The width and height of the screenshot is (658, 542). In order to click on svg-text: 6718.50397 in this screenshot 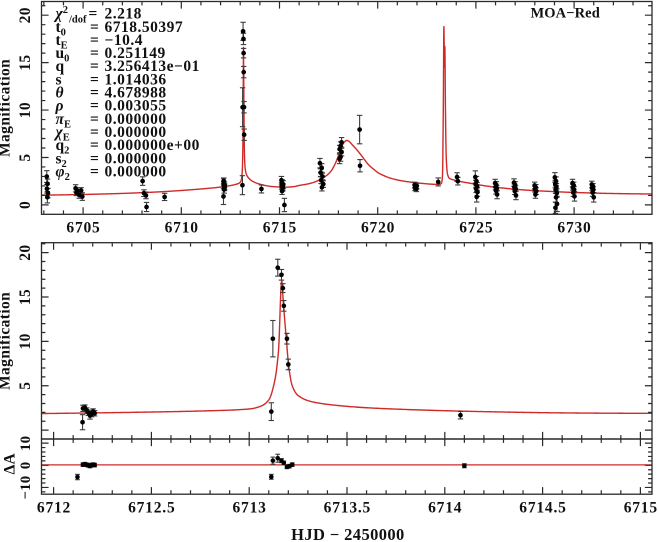, I will do `click(144, 27)`.